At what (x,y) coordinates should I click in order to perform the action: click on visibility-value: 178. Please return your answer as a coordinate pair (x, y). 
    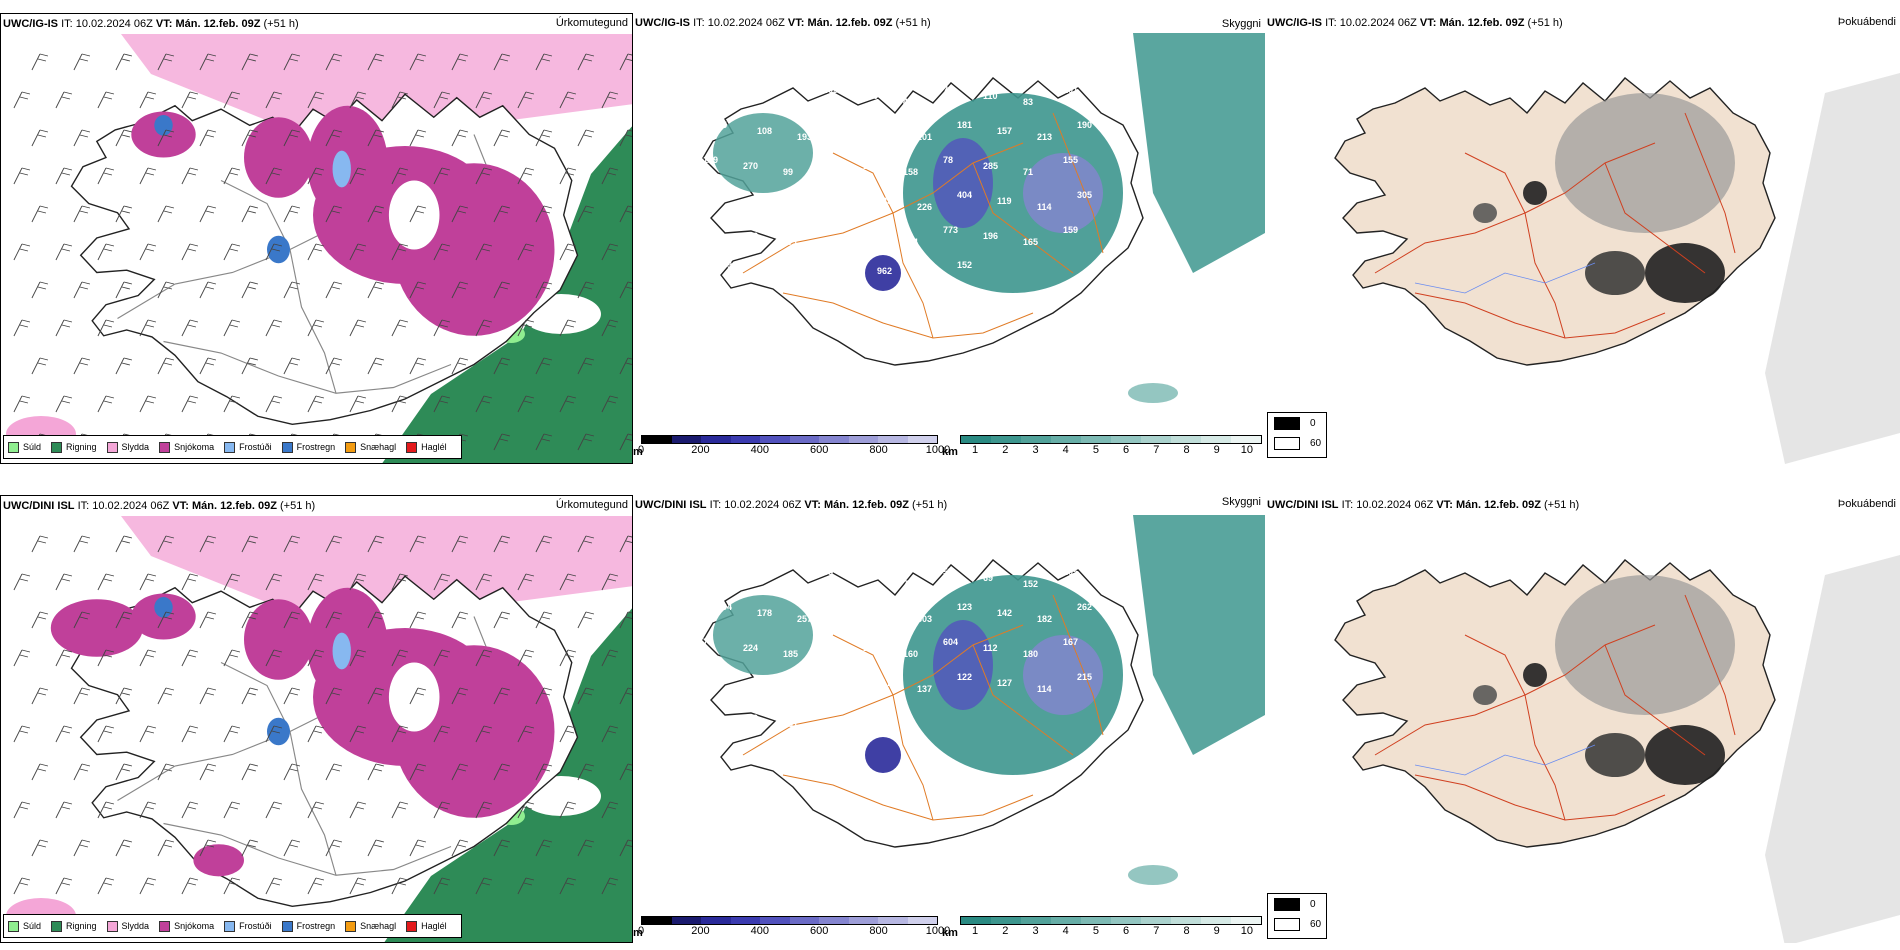
    Looking at the image, I should click on (764, 613).